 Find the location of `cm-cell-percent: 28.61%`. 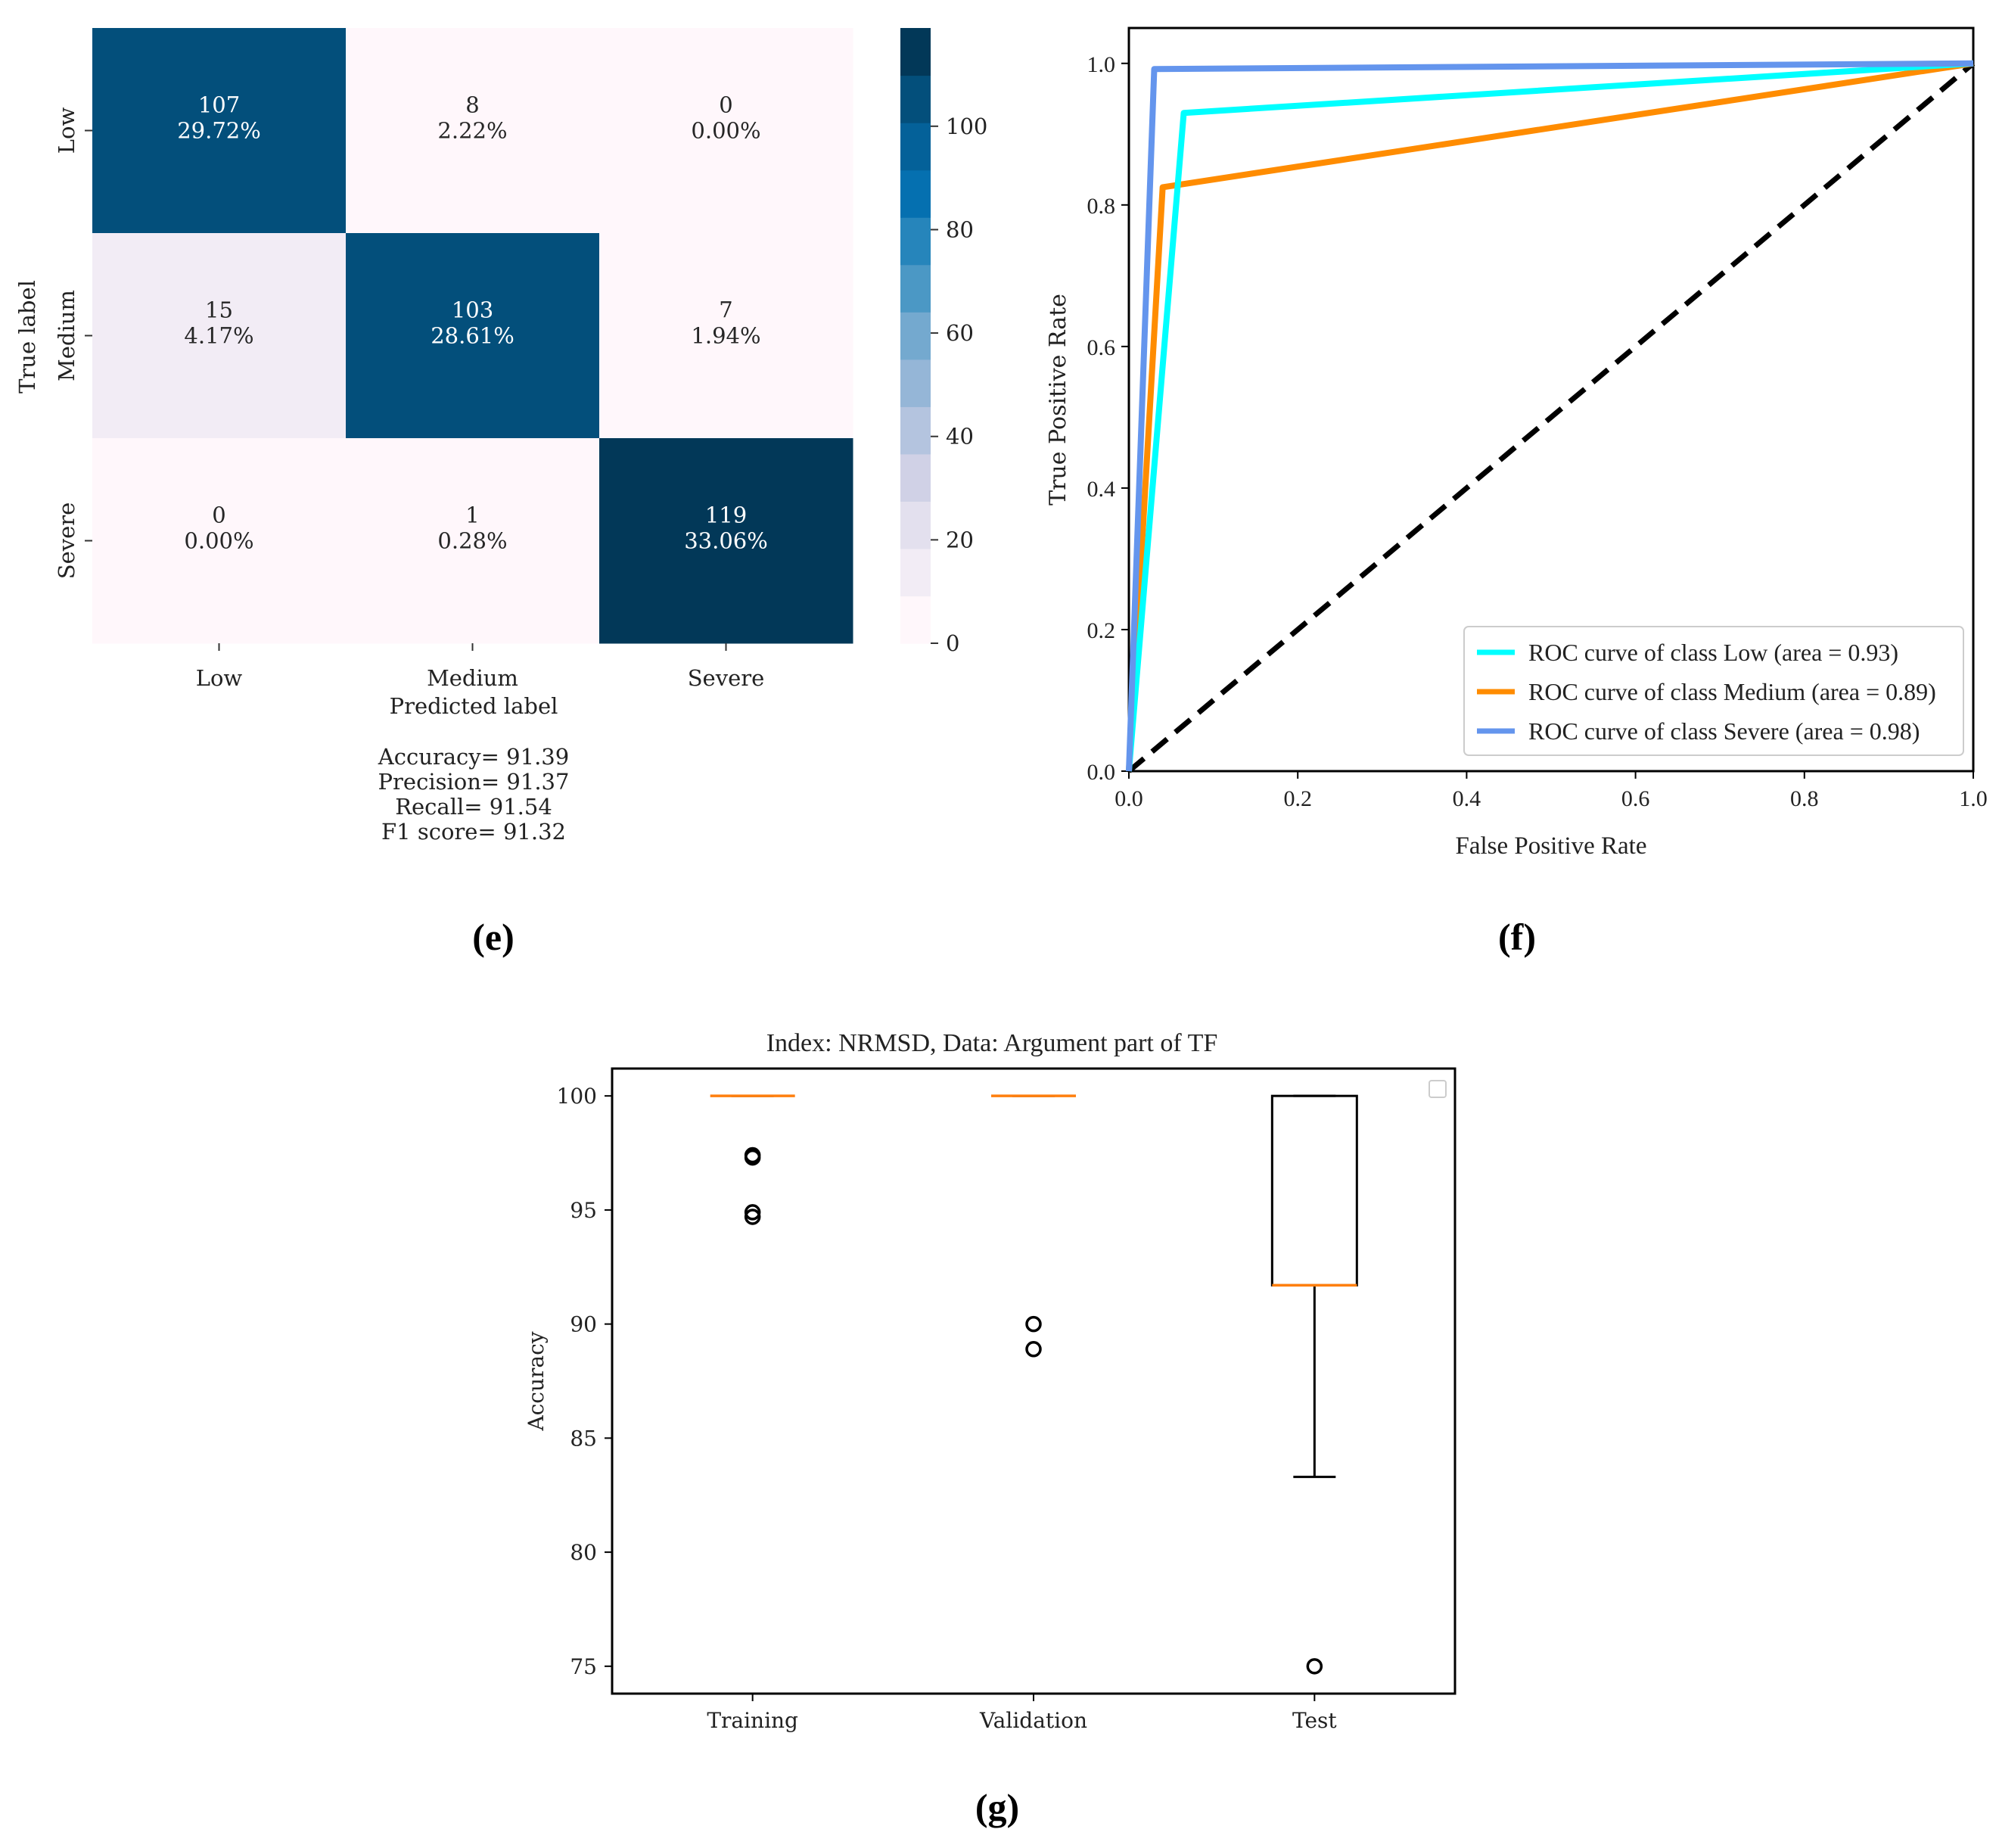

cm-cell-percent: 28.61% is located at coordinates (473, 336).